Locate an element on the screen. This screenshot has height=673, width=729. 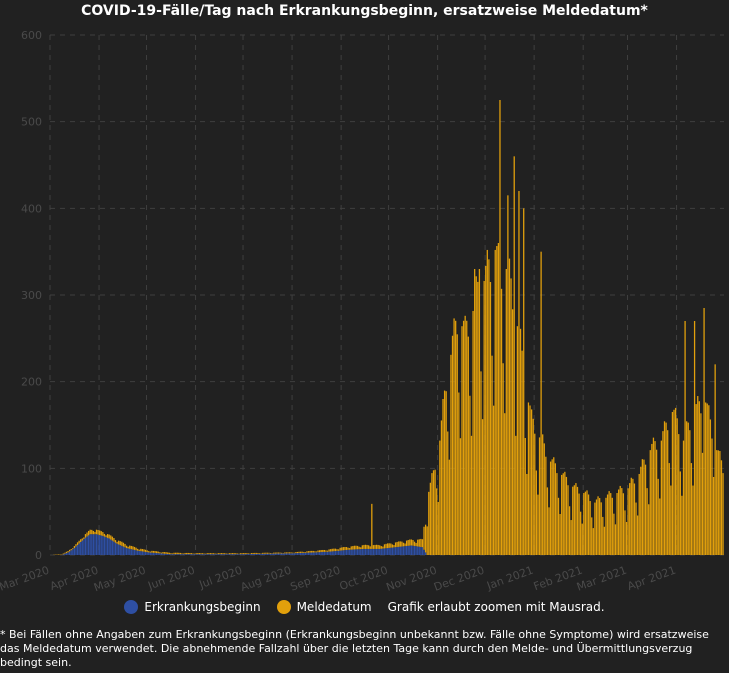
legend-item-erkrankungsbeginn: Erkrankungsbeginn is located at coordinates (192, 607).